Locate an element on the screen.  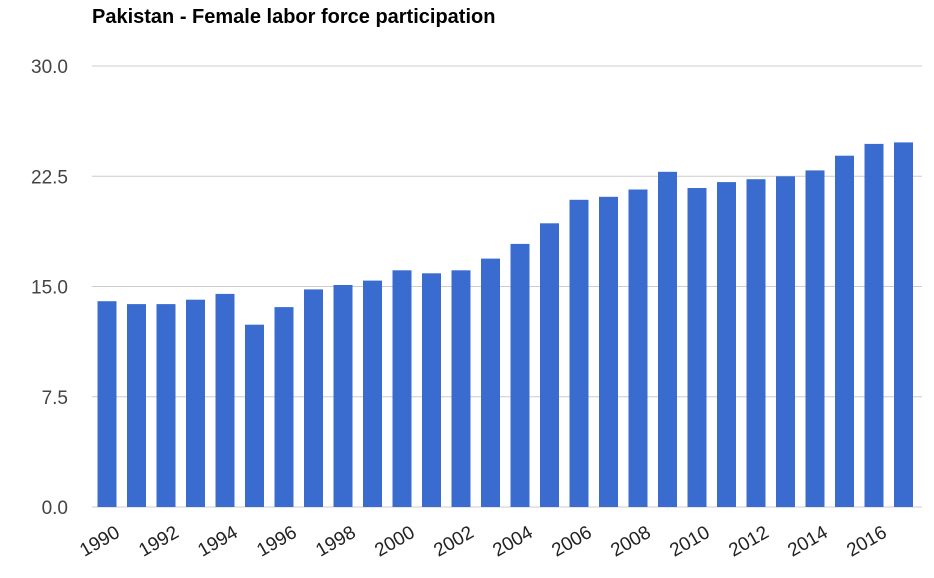
bar-2003 is located at coordinates (490, 382).